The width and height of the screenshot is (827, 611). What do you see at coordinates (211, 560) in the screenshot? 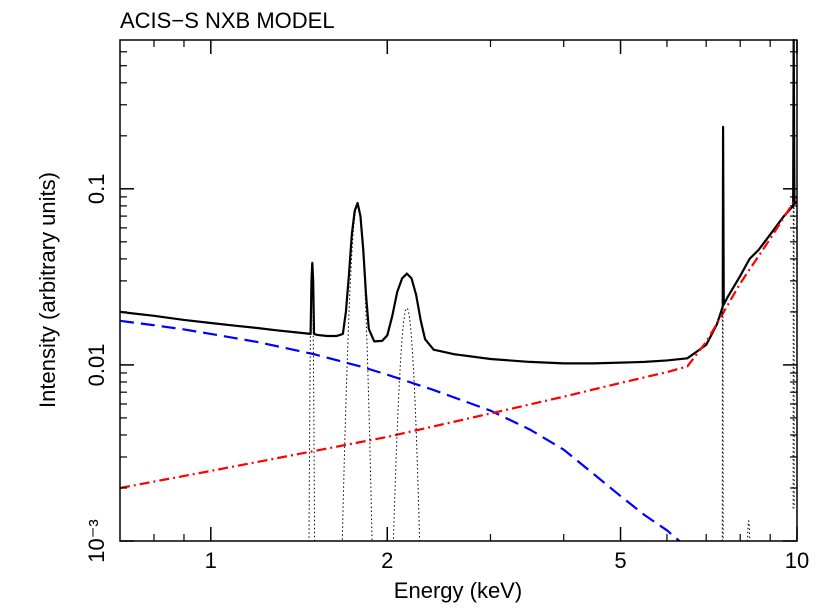
I see `x-tick-label: 1` at bounding box center [211, 560].